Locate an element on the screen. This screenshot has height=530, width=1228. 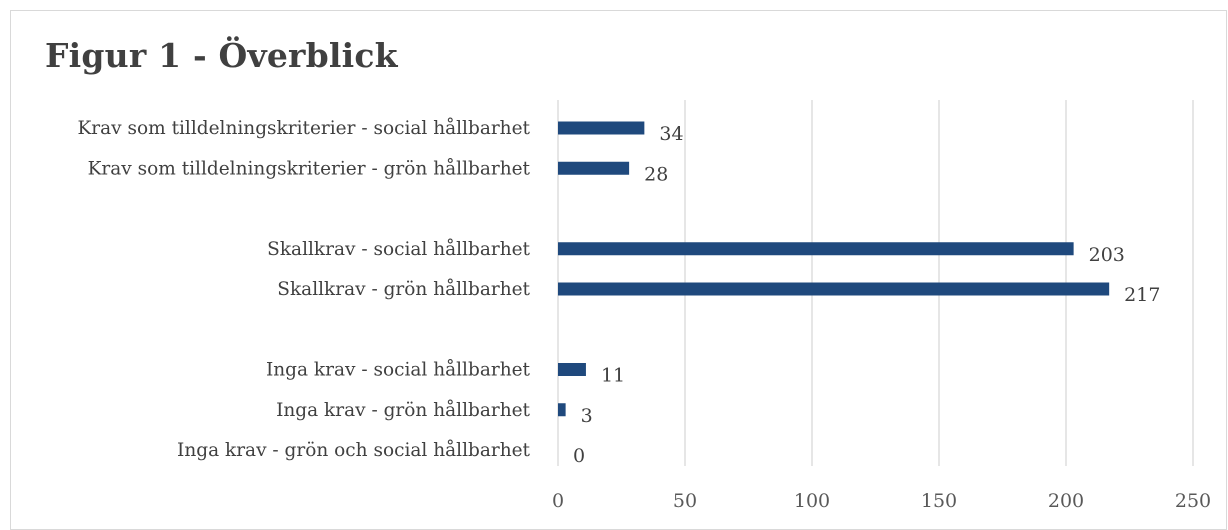
bar-value-label: 11 is located at coordinates (613, 376).